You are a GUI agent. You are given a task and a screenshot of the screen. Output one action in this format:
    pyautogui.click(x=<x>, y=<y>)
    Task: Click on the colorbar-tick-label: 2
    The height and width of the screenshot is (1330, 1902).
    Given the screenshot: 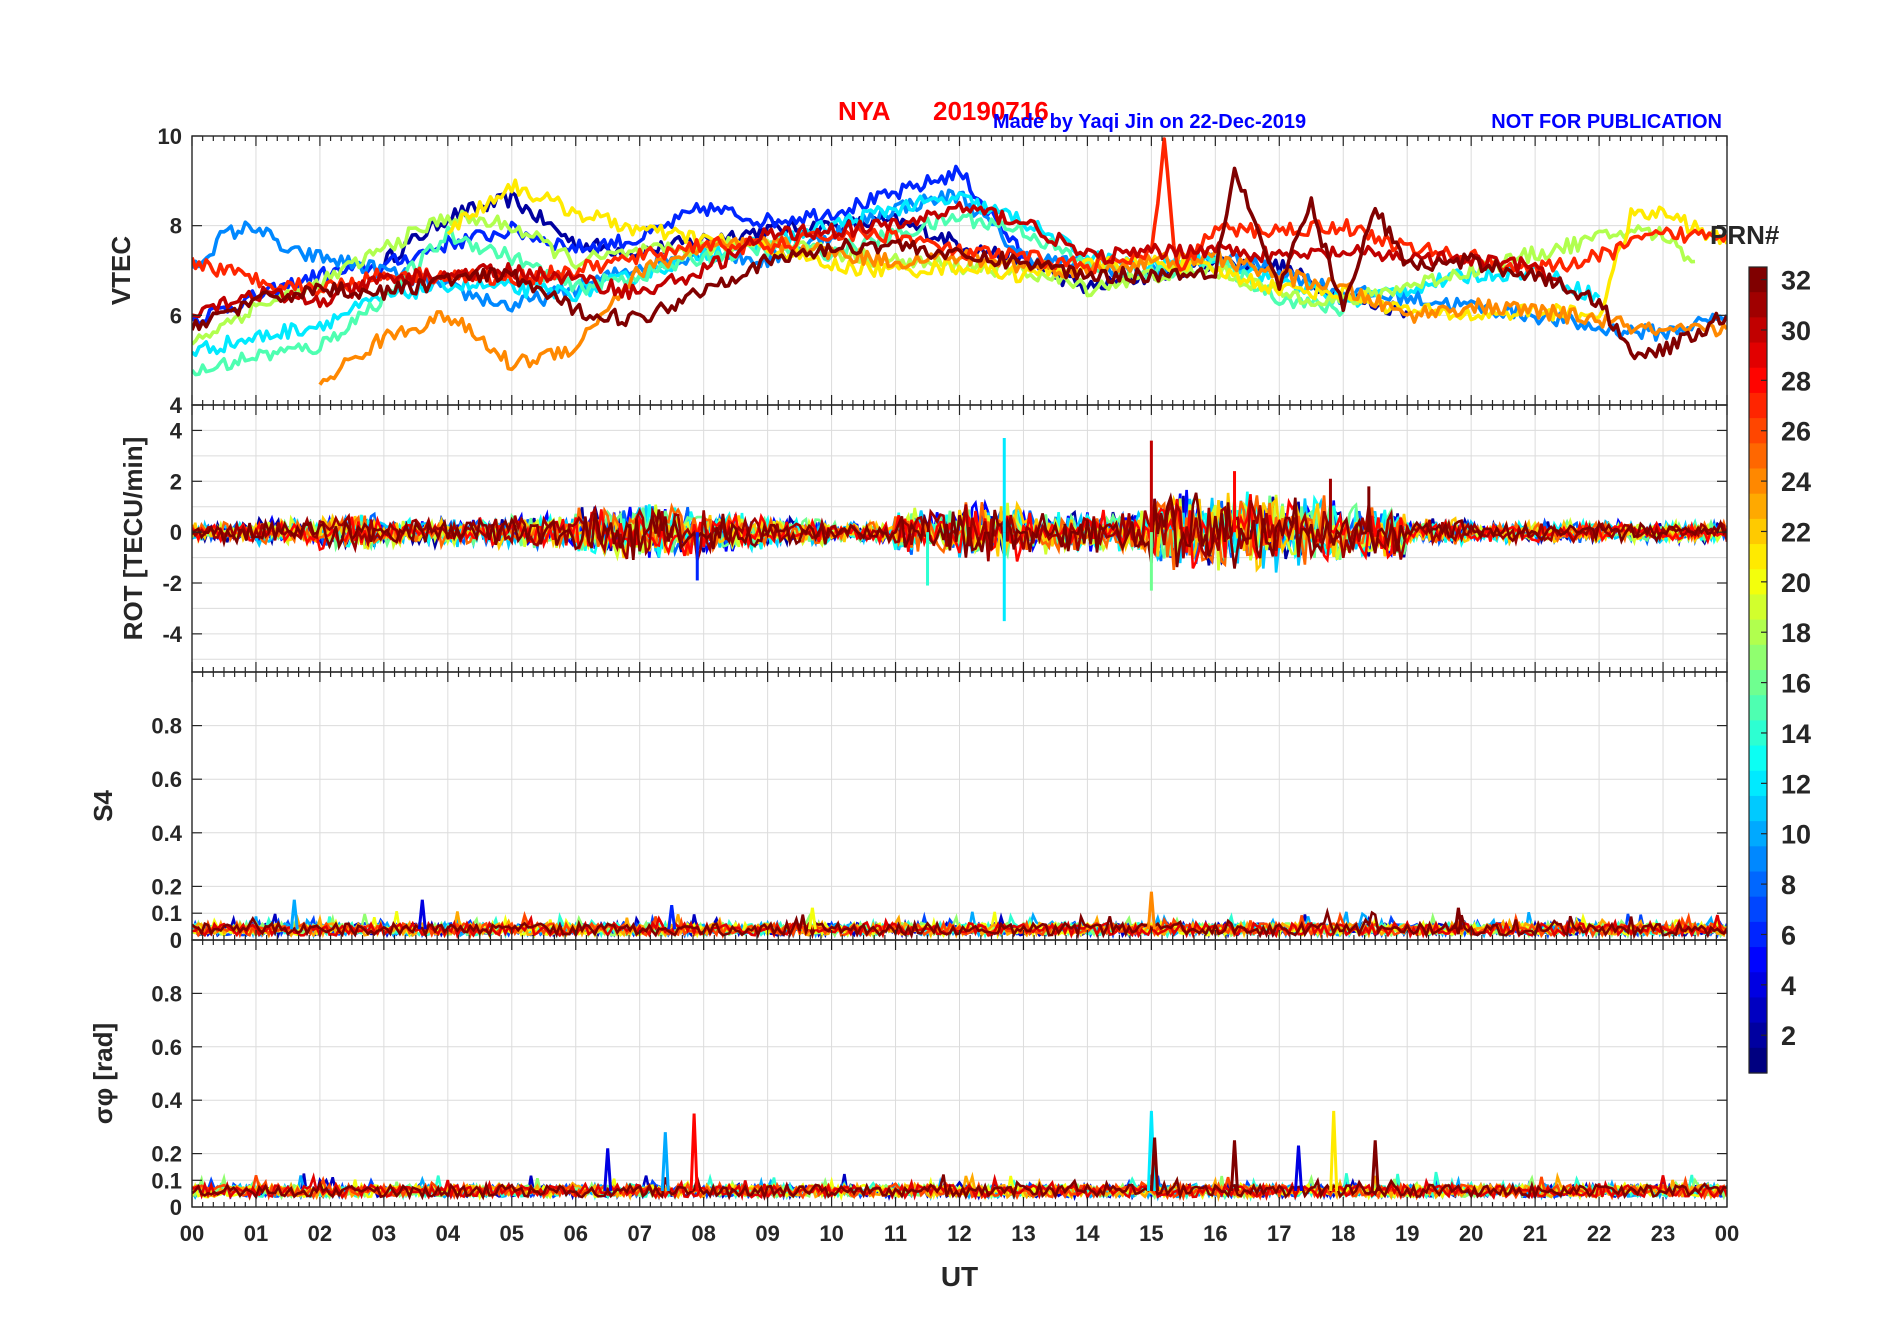 What is the action you would take?
    pyautogui.click(x=1788, y=1036)
    